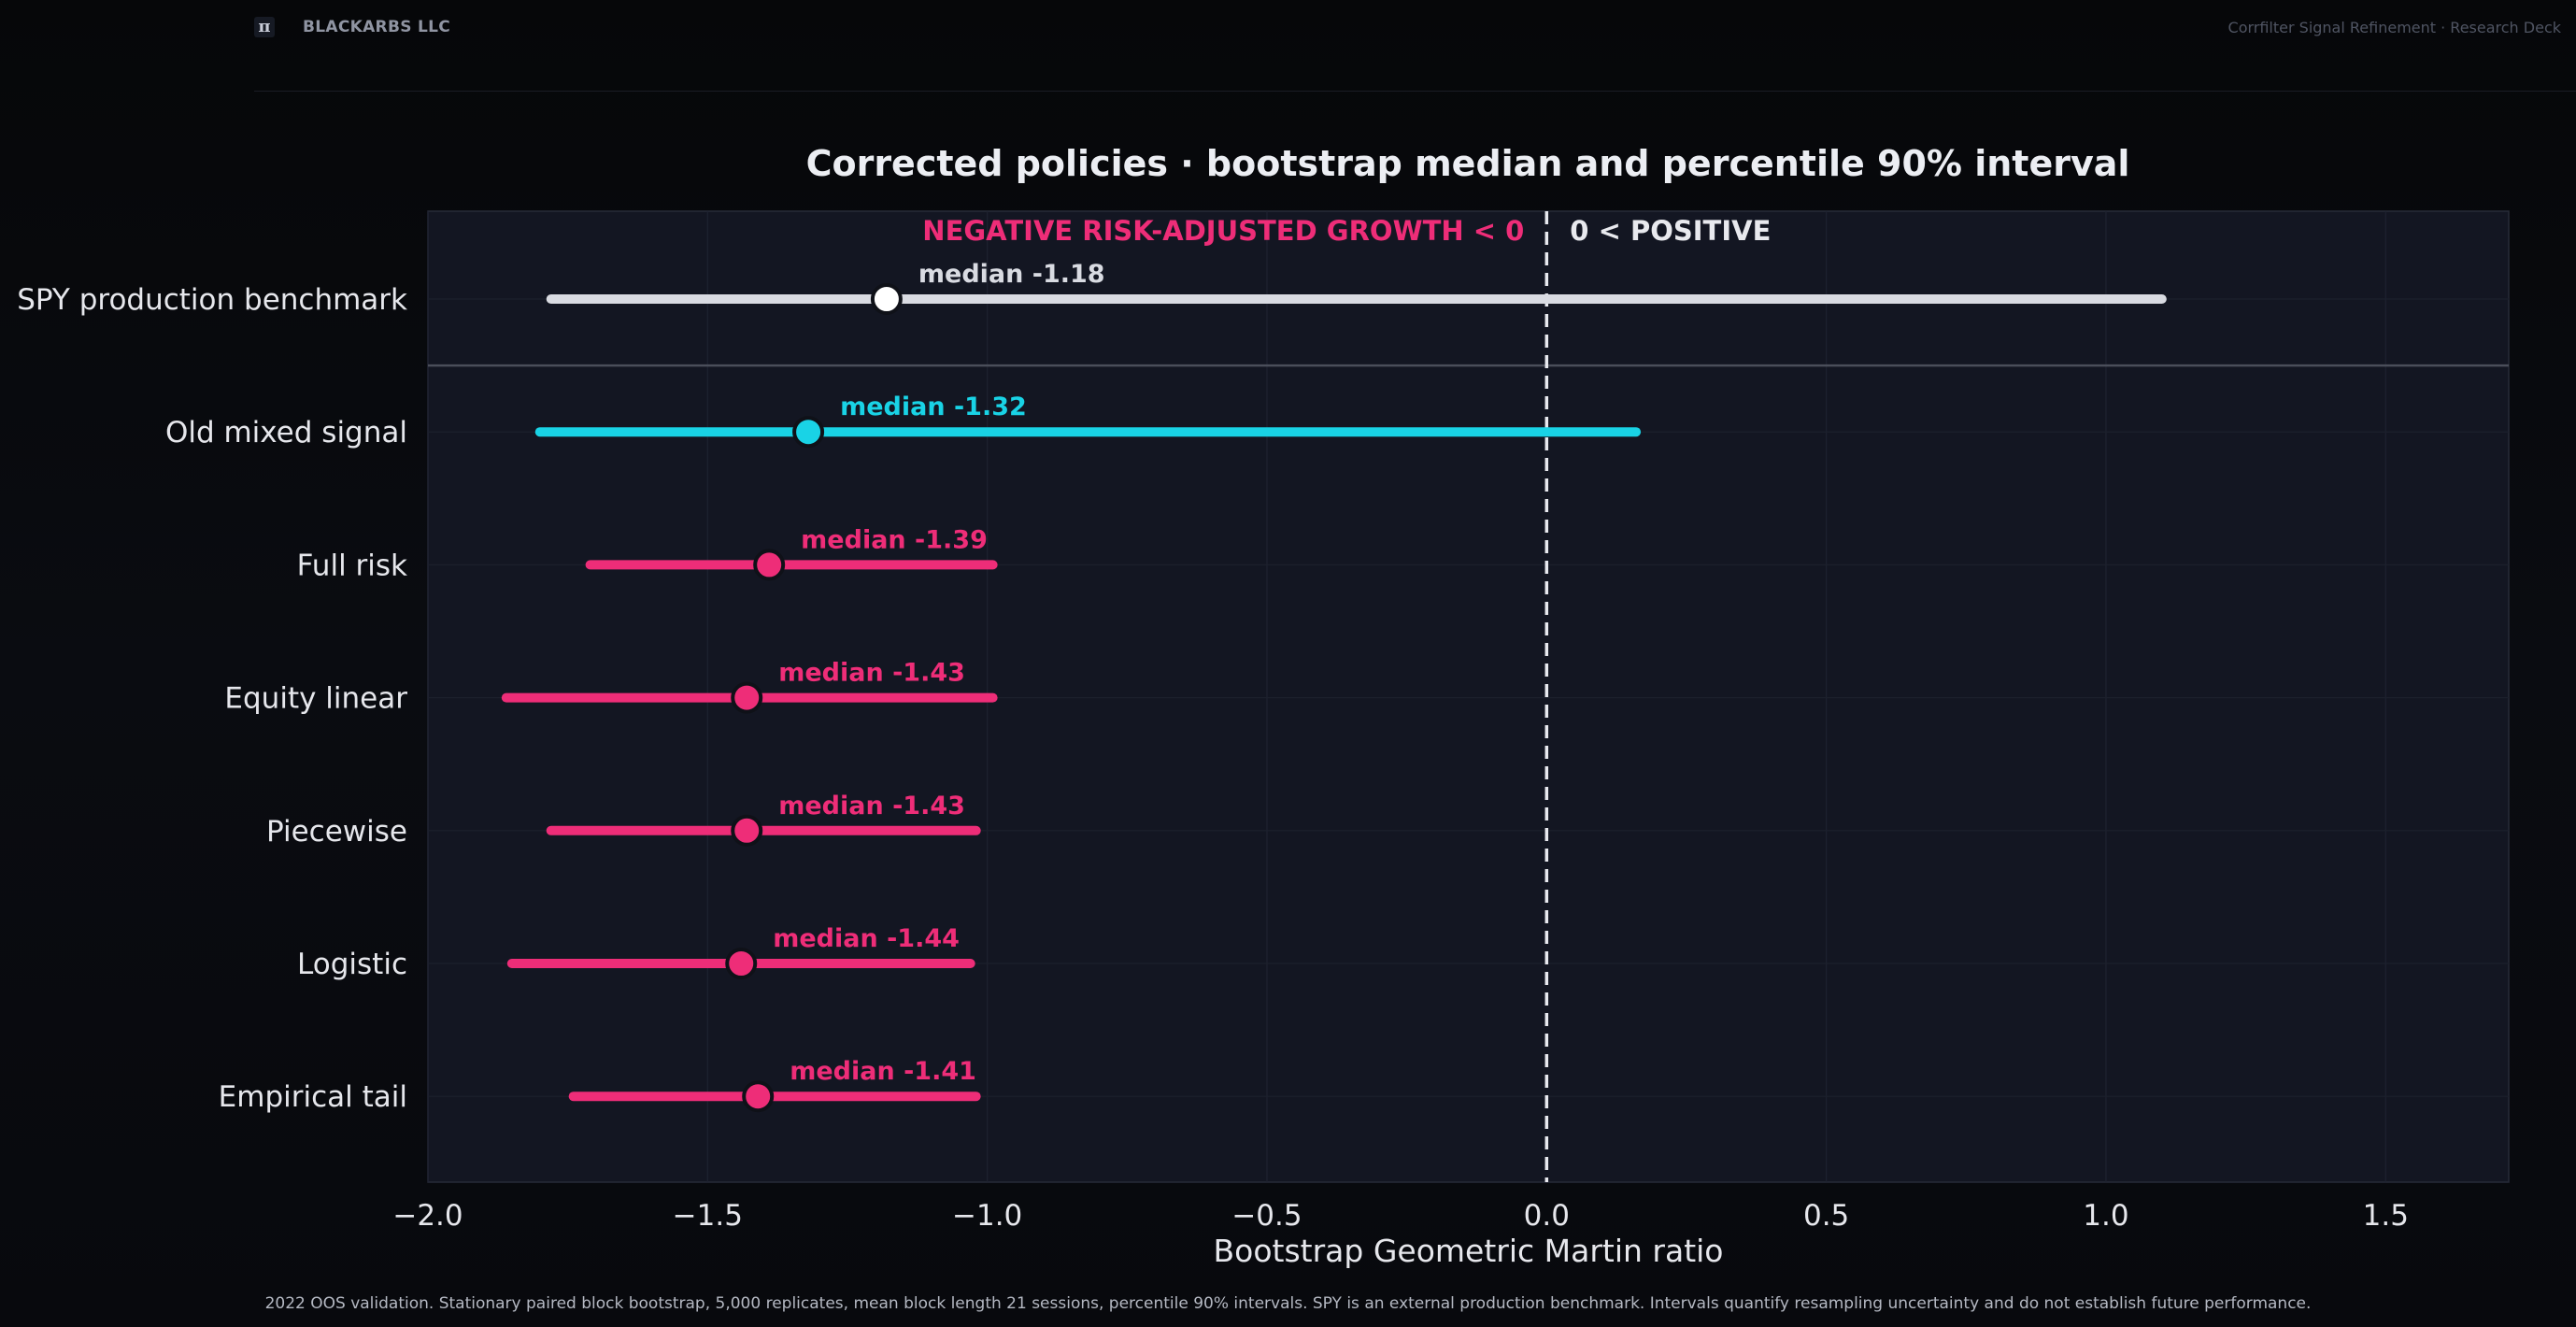 This screenshot has height=1327, width=2576. I want to click on y-tick-label: Empirical tail, so click(313, 1097).